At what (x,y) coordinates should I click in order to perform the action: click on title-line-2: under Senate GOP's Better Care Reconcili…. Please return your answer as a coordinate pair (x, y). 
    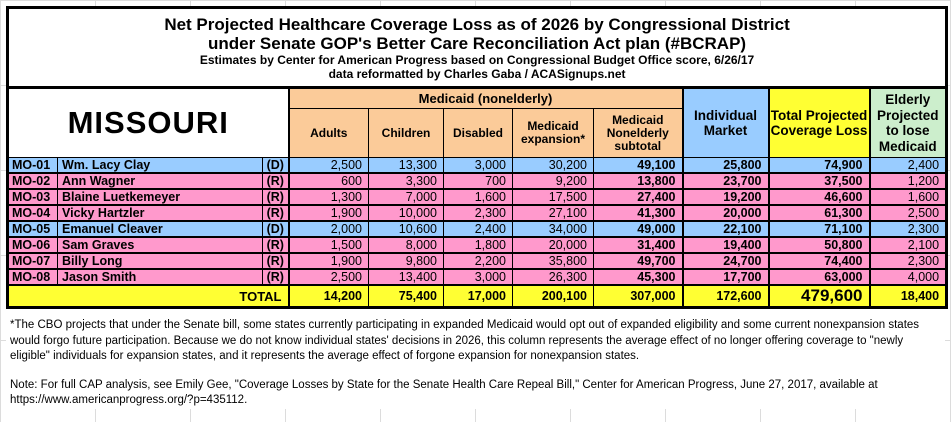
    Looking at the image, I should click on (477, 43).